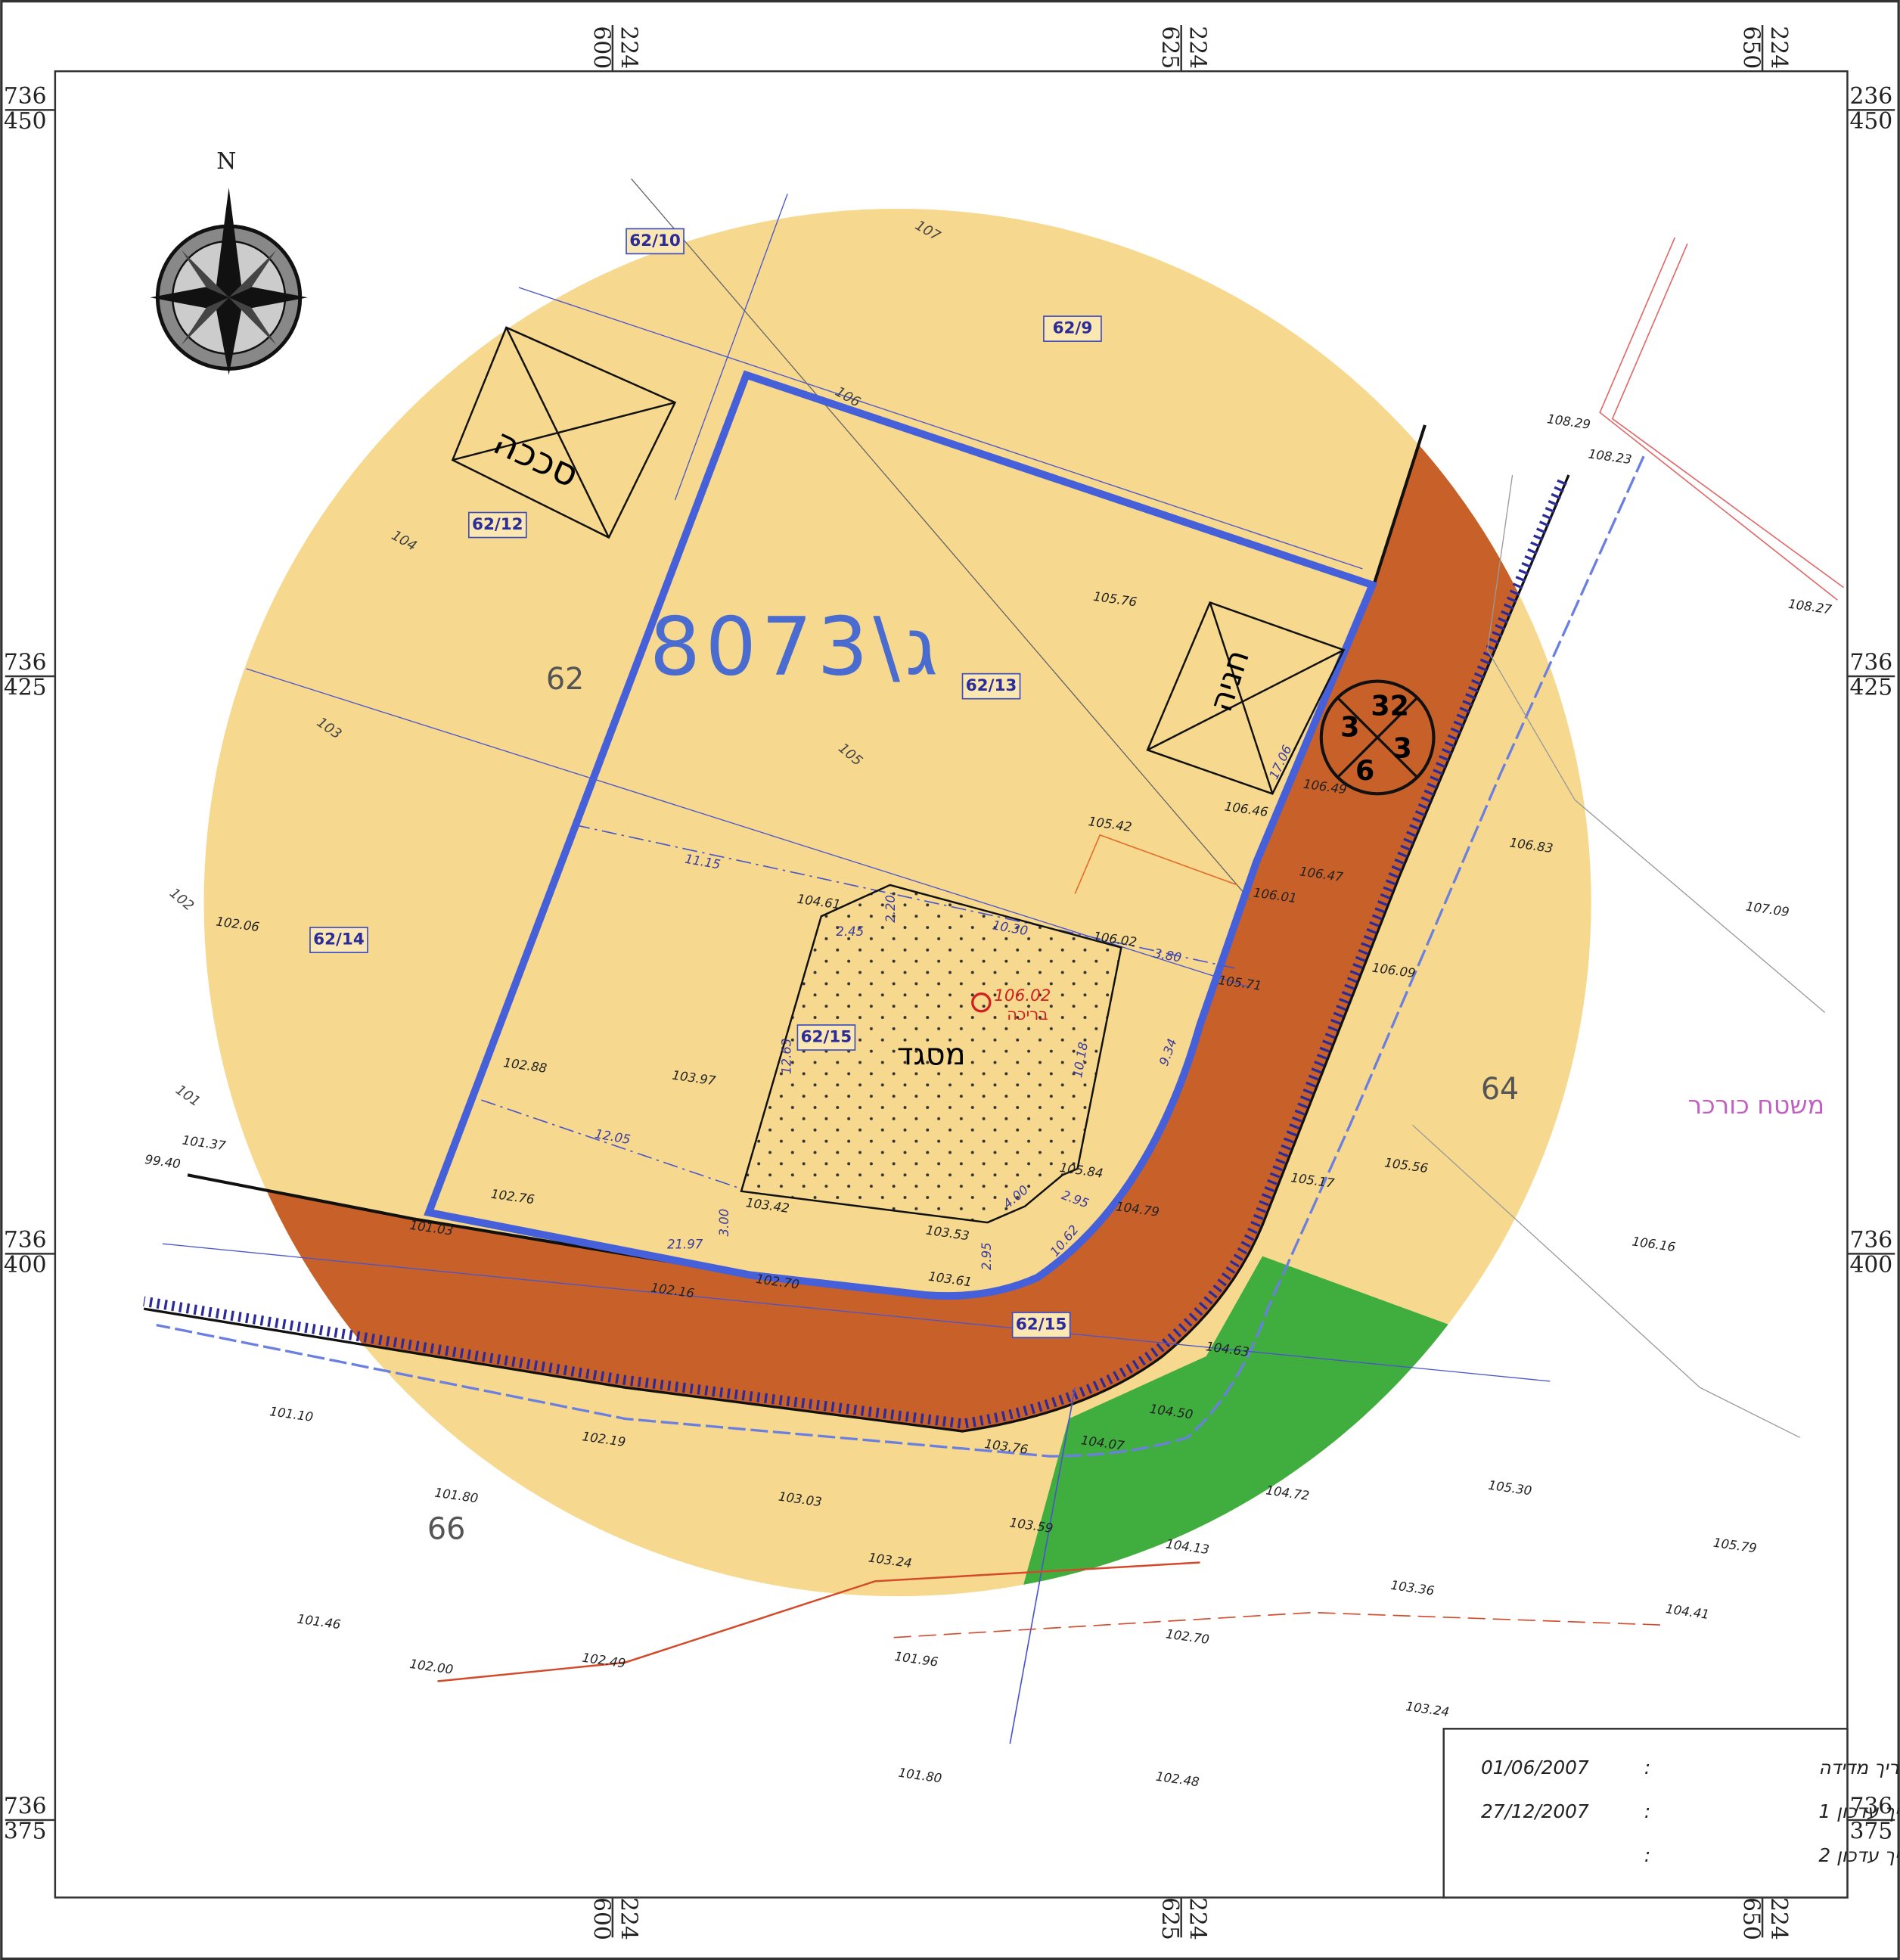 The height and width of the screenshot is (1960, 1900). What do you see at coordinates (1535, 1767) in the screenshot?
I see `legend-date: 01/06/2007` at bounding box center [1535, 1767].